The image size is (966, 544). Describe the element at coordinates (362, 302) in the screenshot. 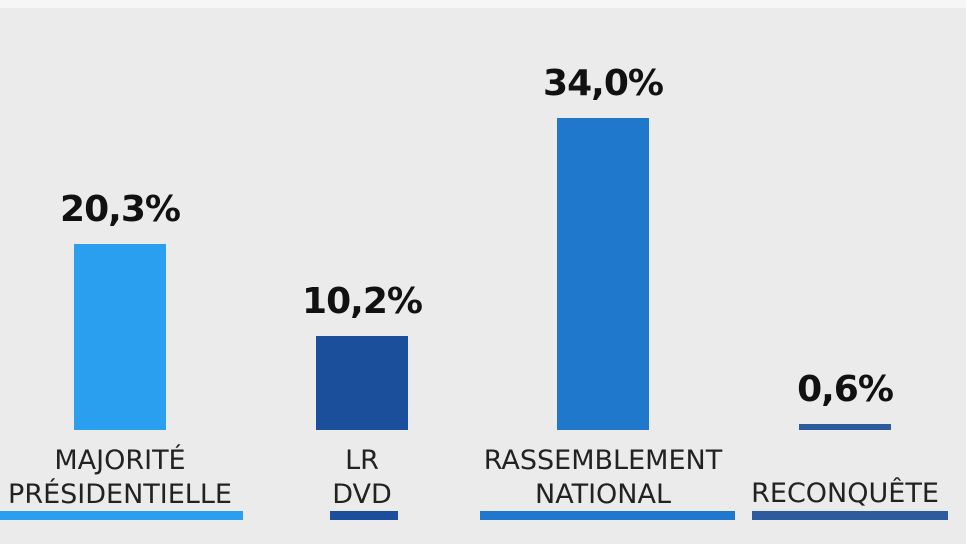

I see `value-label-1: 10,2%` at that location.